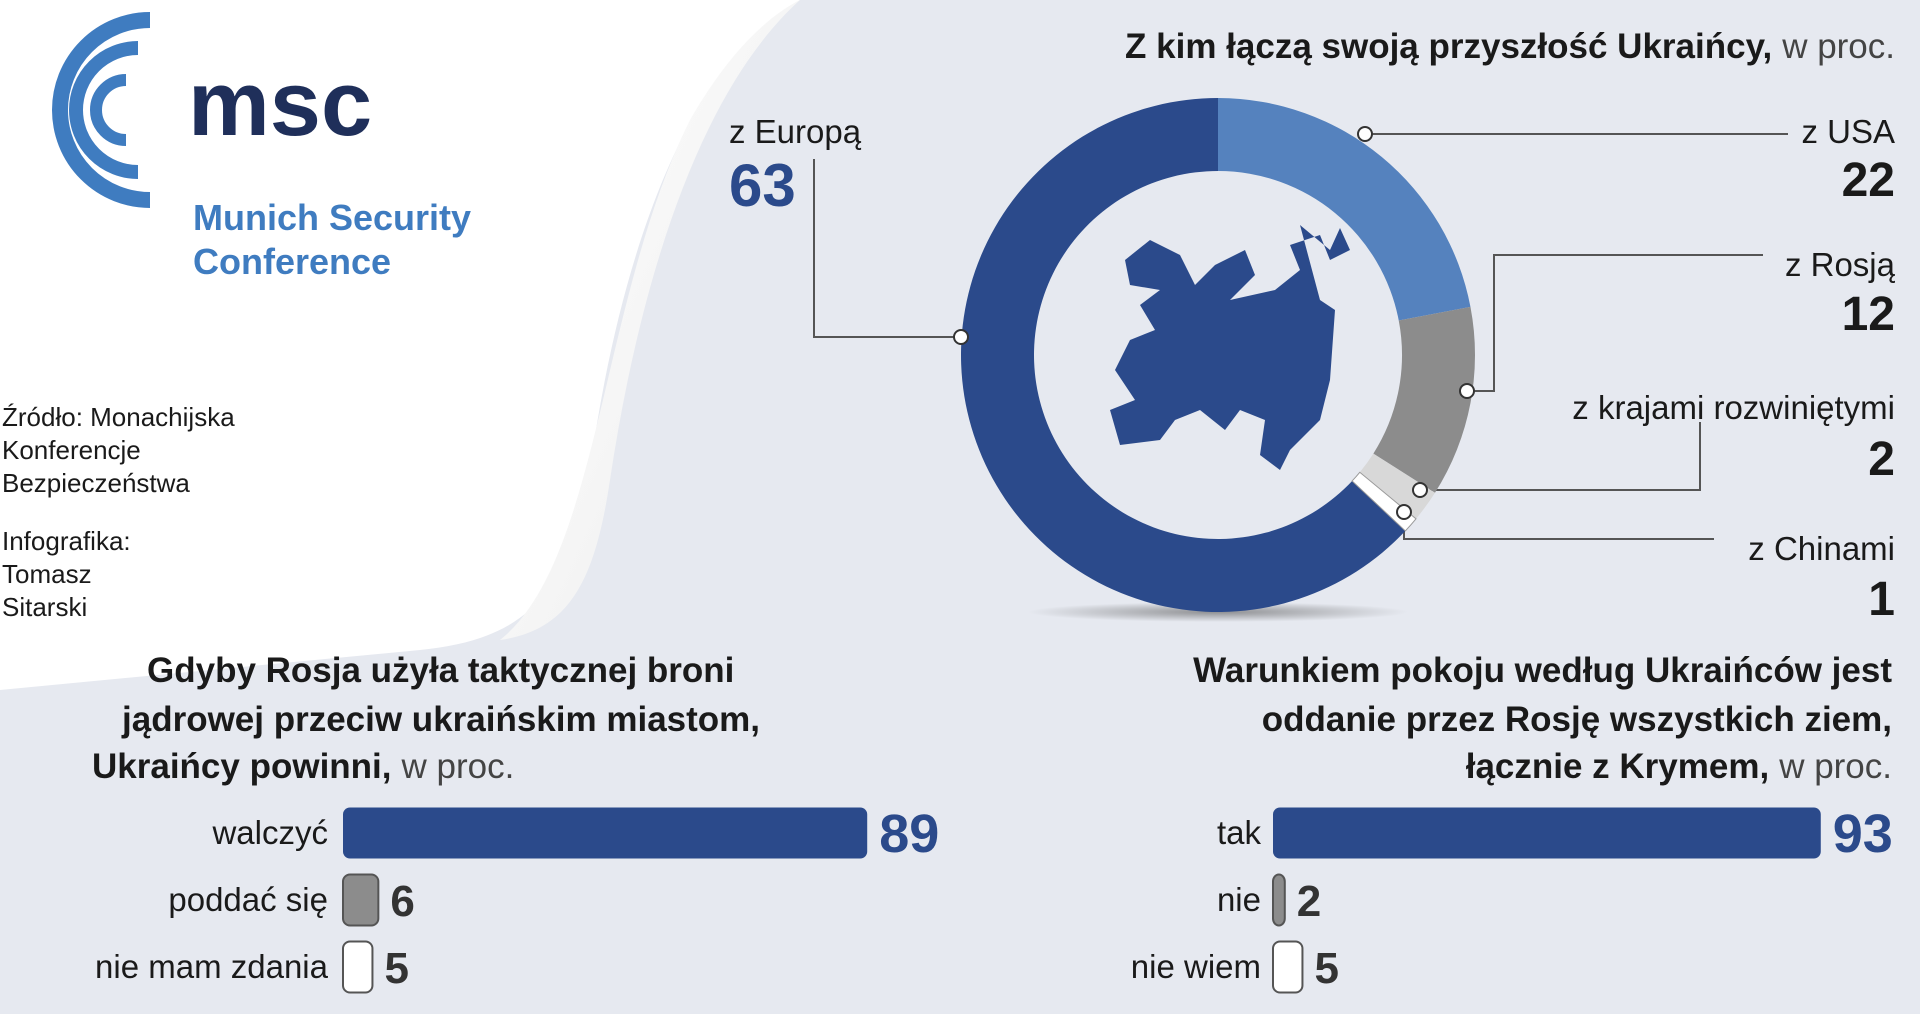 This screenshot has width=1920, height=1014. What do you see at coordinates (762, 185) in the screenshot?
I see `value-label: 63` at bounding box center [762, 185].